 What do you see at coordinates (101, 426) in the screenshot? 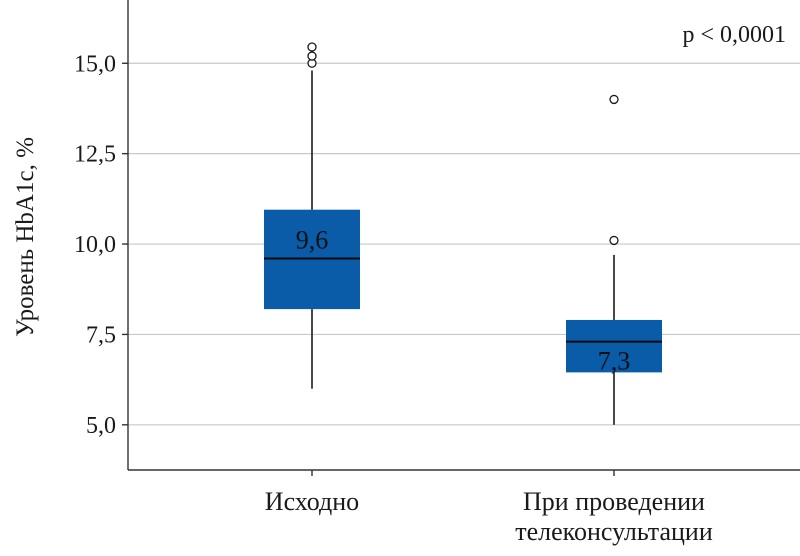
I see `y-tick-label: 5,0` at bounding box center [101, 426].